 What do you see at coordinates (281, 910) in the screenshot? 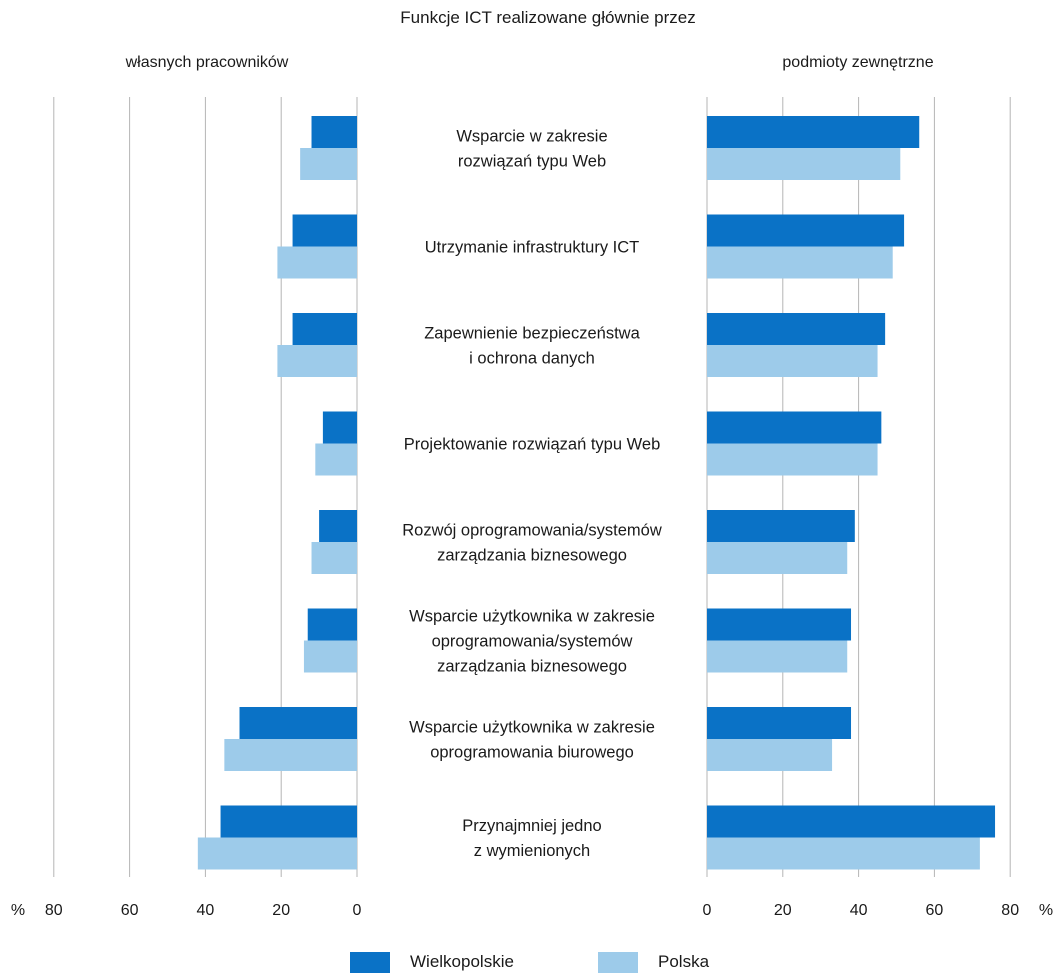
I see `tick-label-left: 20` at bounding box center [281, 910].